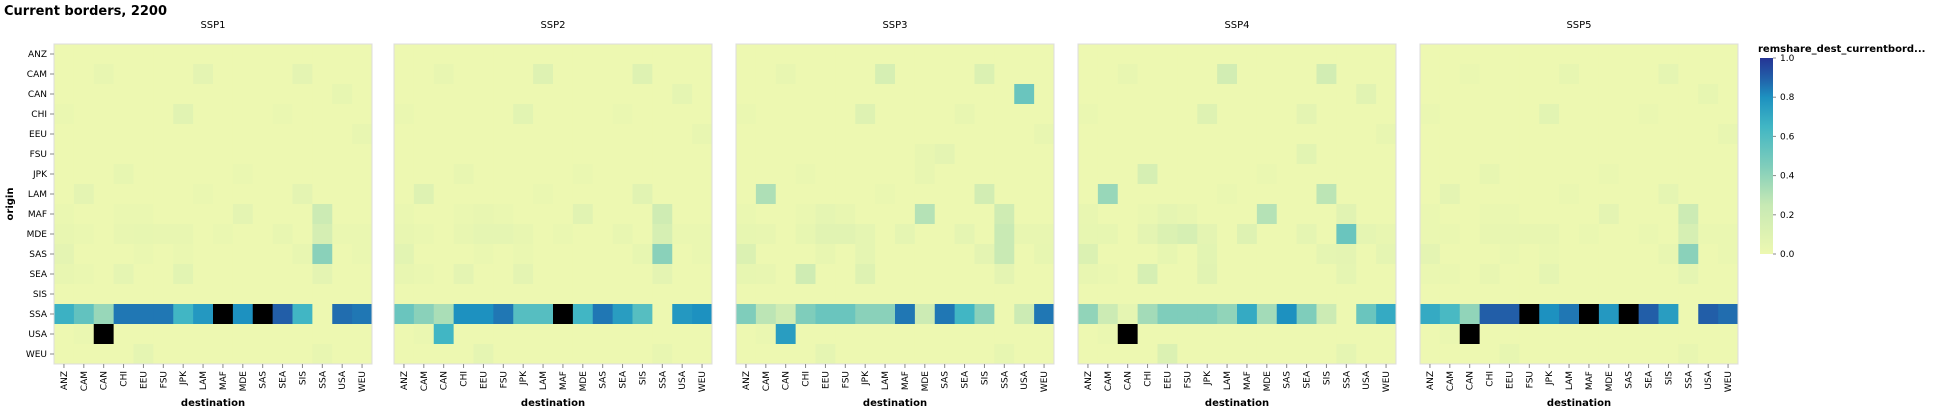  Describe the element at coordinates (553, 204) in the screenshot. I see `panel-frame` at that location.